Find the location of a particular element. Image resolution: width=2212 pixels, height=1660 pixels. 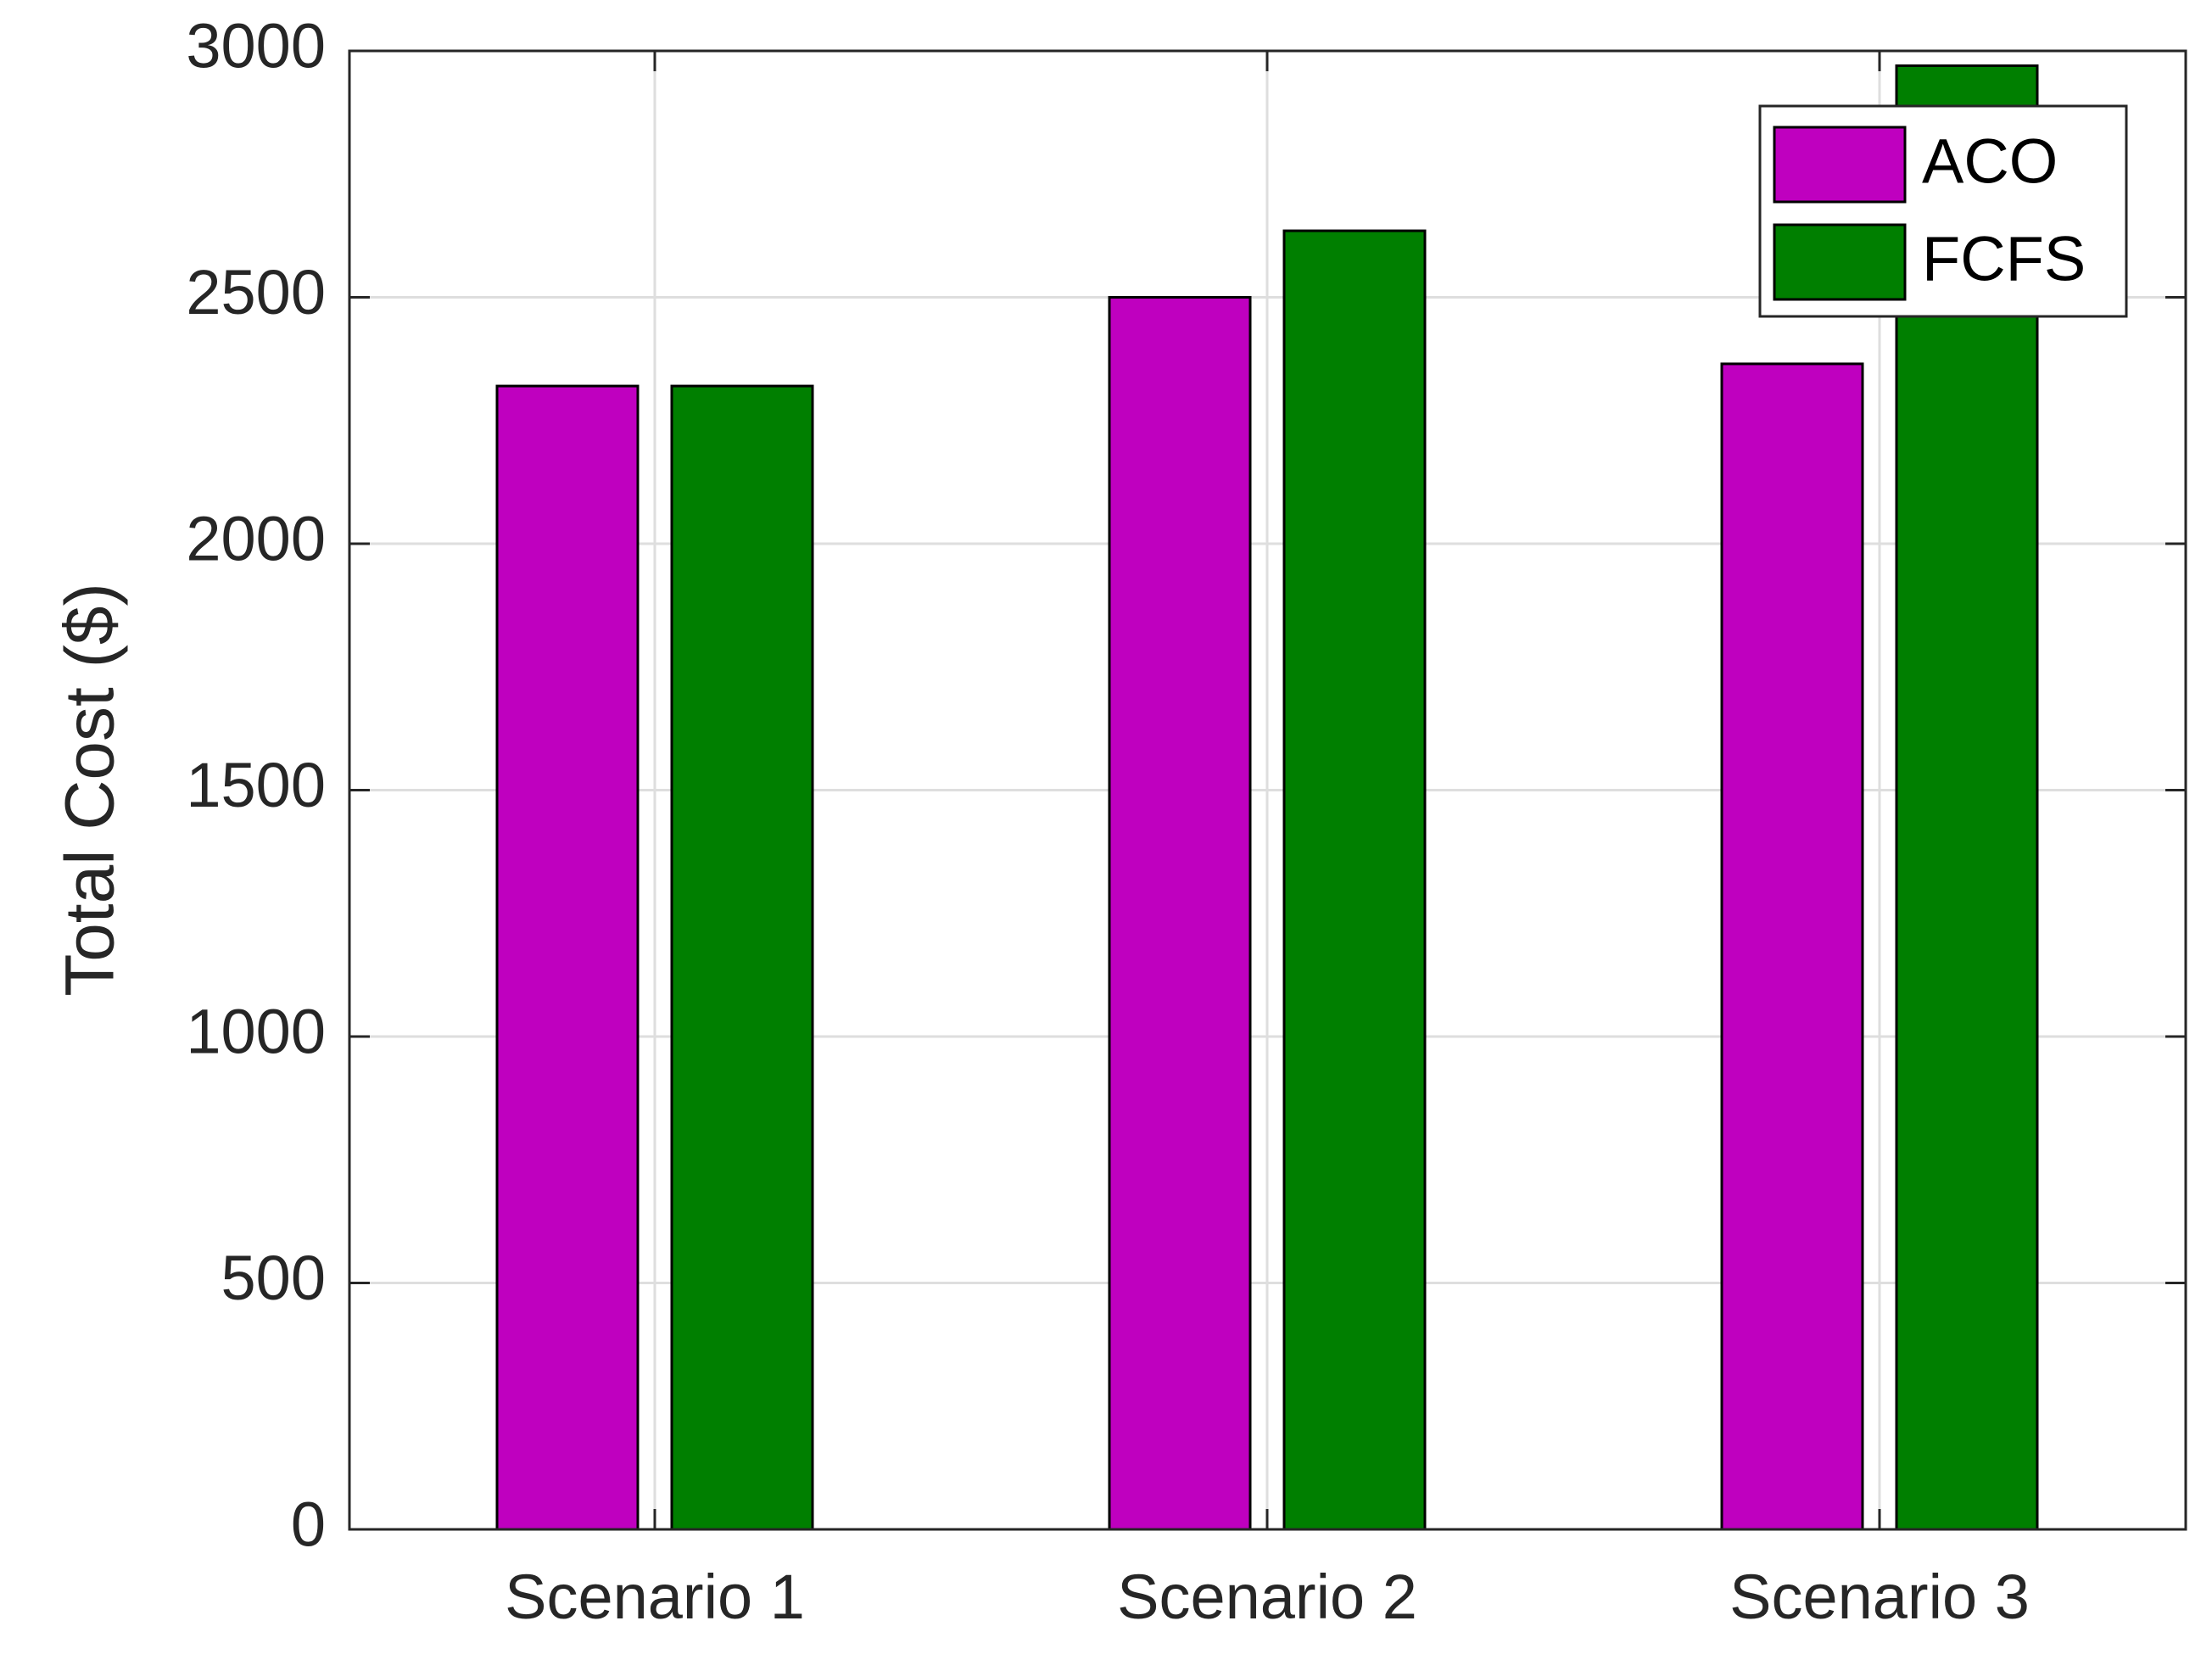

legend-label: FCFS is located at coordinates (2004, 259).